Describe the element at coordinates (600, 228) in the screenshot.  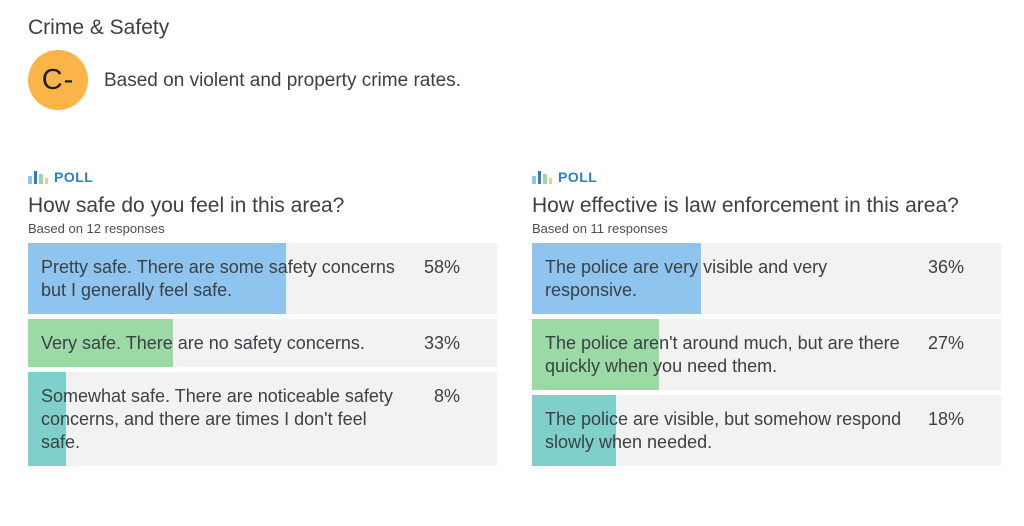
I see `poll-response-count: Based on 11 responses` at that location.